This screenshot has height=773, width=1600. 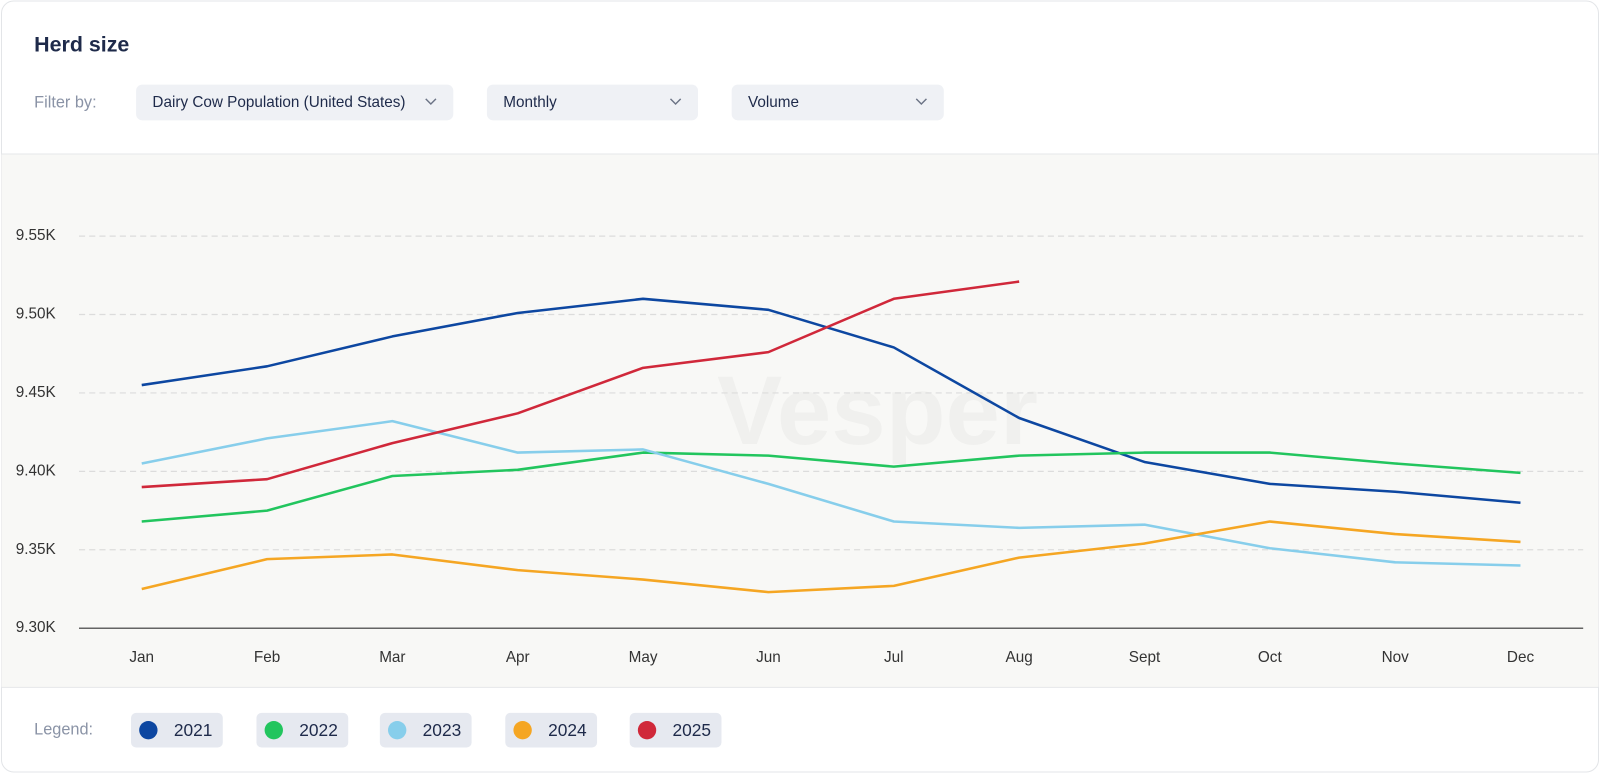 What do you see at coordinates (877, 410) in the screenshot?
I see `watermark: Vesper` at bounding box center [877, 410].